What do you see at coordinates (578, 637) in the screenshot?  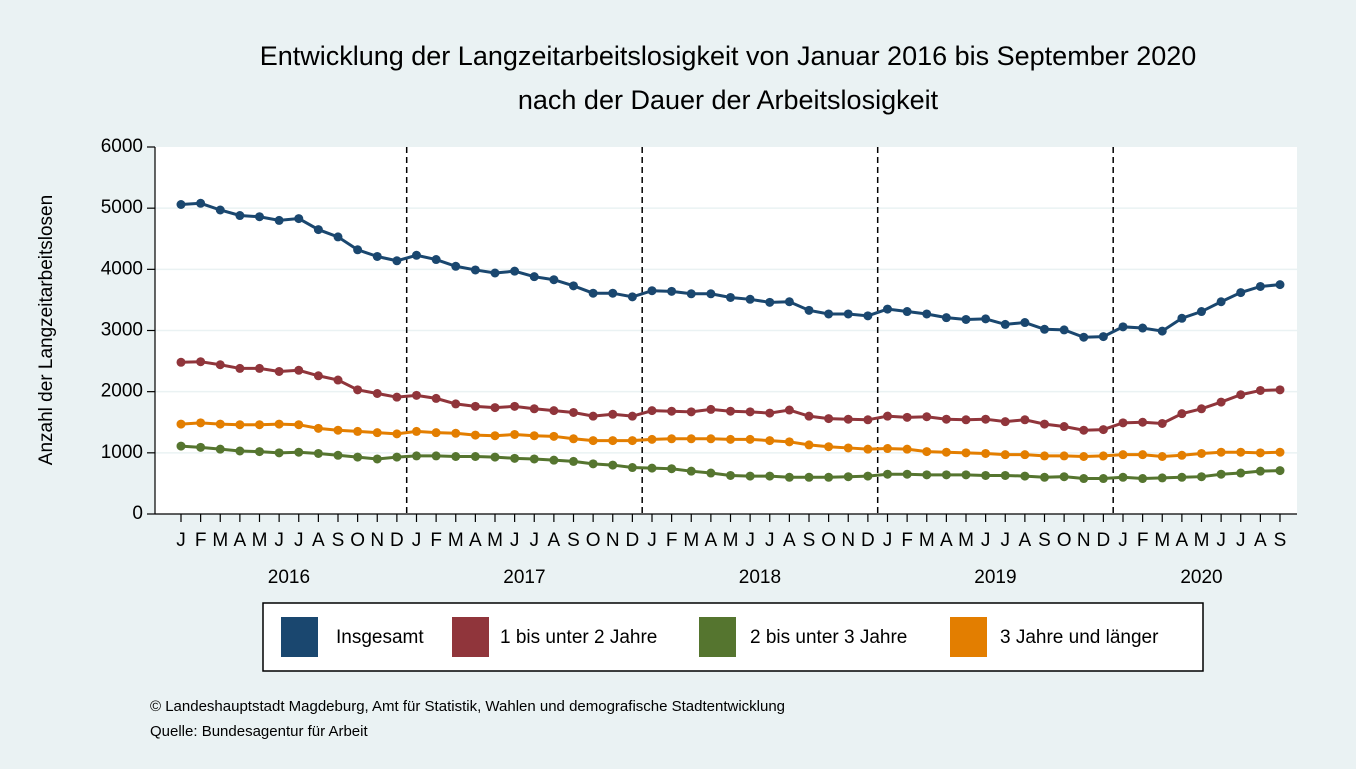 I see `legend-label: 1 bis unter 2 Jahre` at bounding box center [578, 637].